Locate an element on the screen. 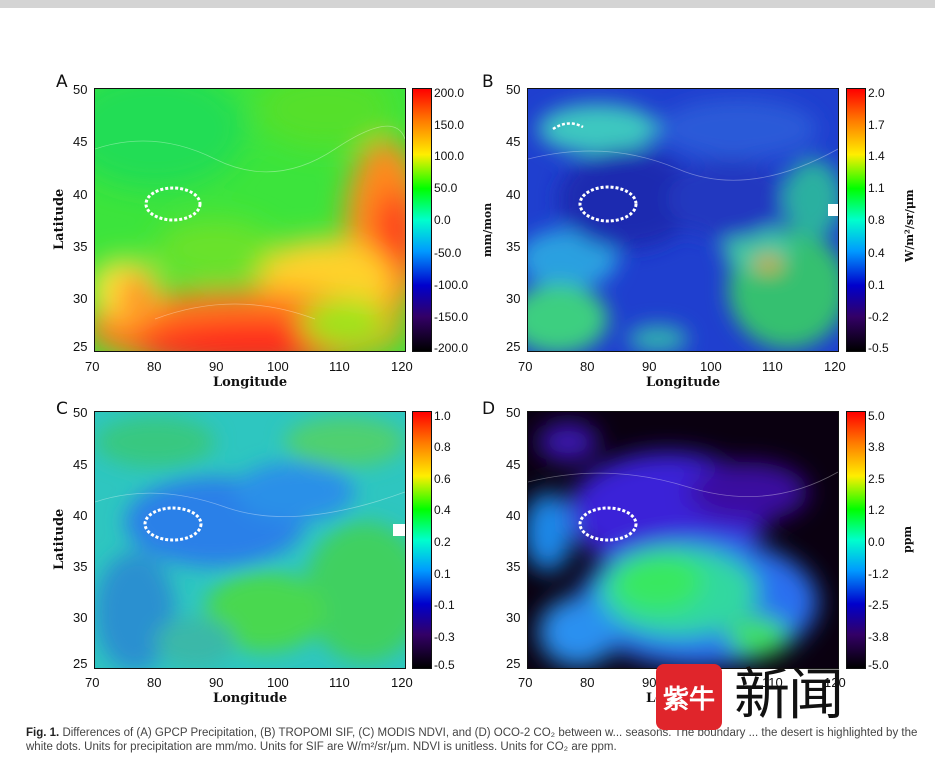 This screenshot has width=935, height=772. panel-b-cbar-tick: 1.4 is located at coordinates (876, 156).